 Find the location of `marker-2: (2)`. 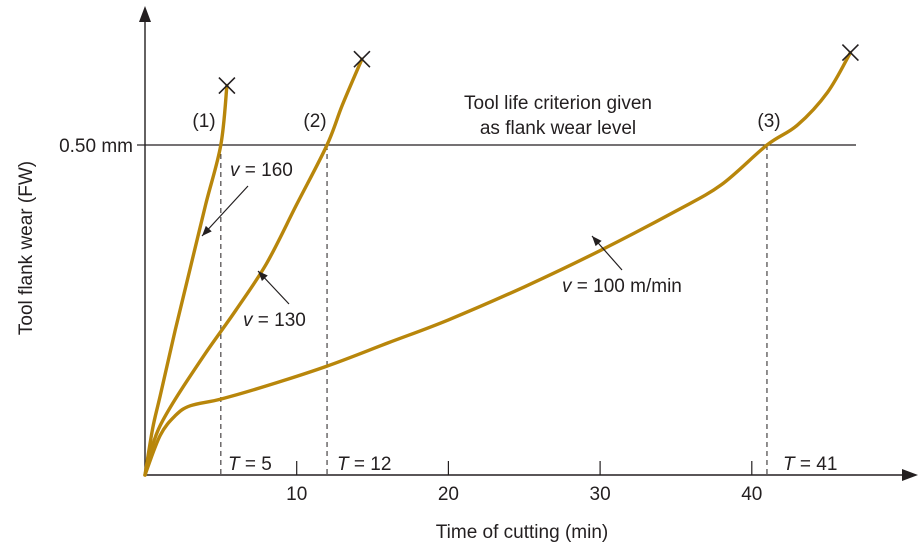

marker-2: (2) is located at coordinates (314, 121).